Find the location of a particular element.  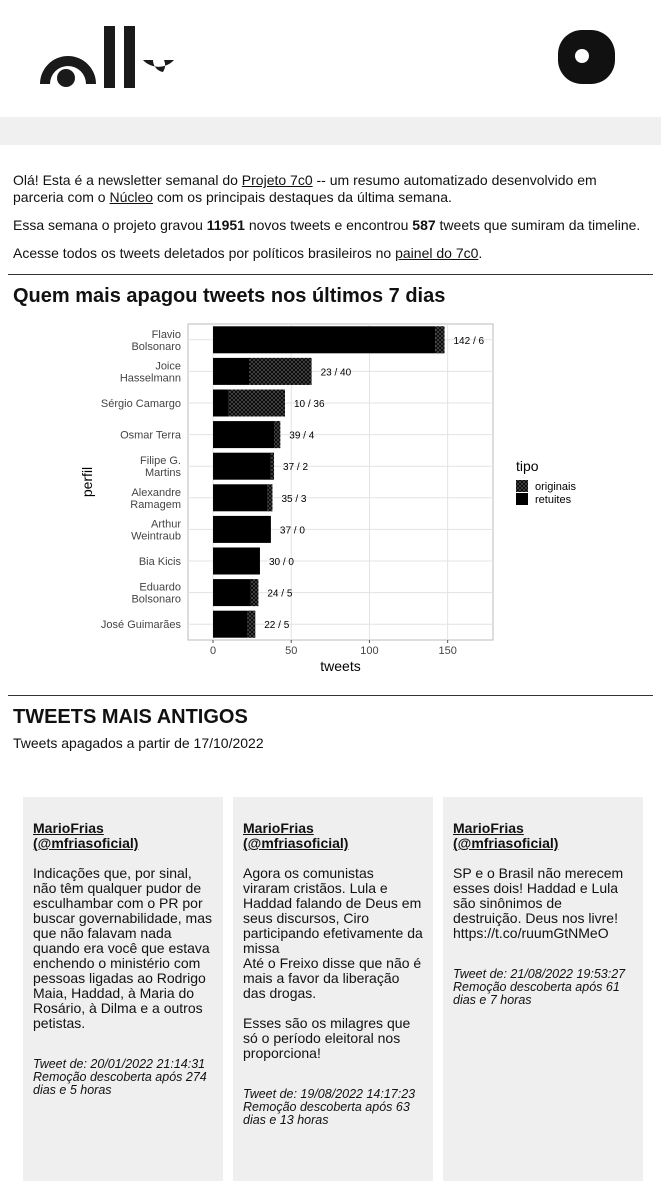

x-tick-label: 0 is located at coordinates (213, 651).